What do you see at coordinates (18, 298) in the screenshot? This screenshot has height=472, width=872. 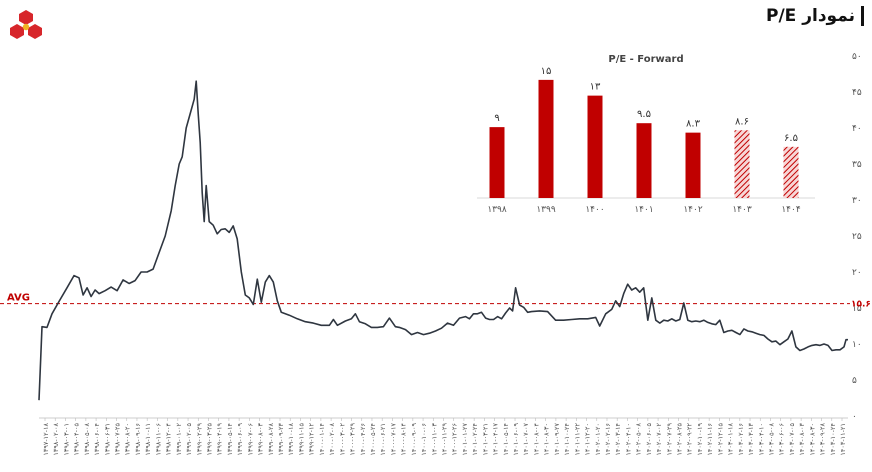 I see `avg-label: AVG` at bounding box center [18, 298].